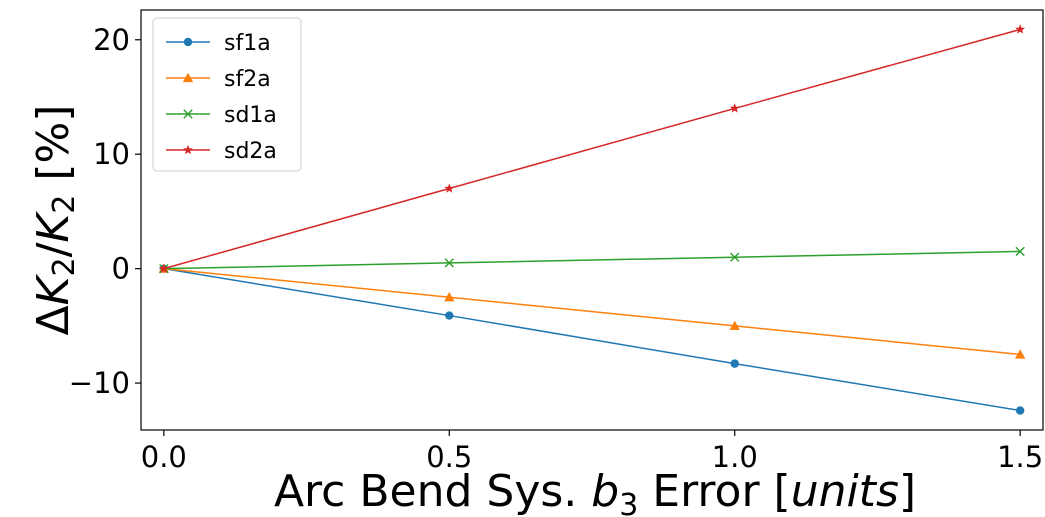 The width and height of the screenshot is (1045, 517). What do you see at coordinates (53, 289) in the screenshot?
I see `y-label-var1: K` at bounding box center [53, 289].